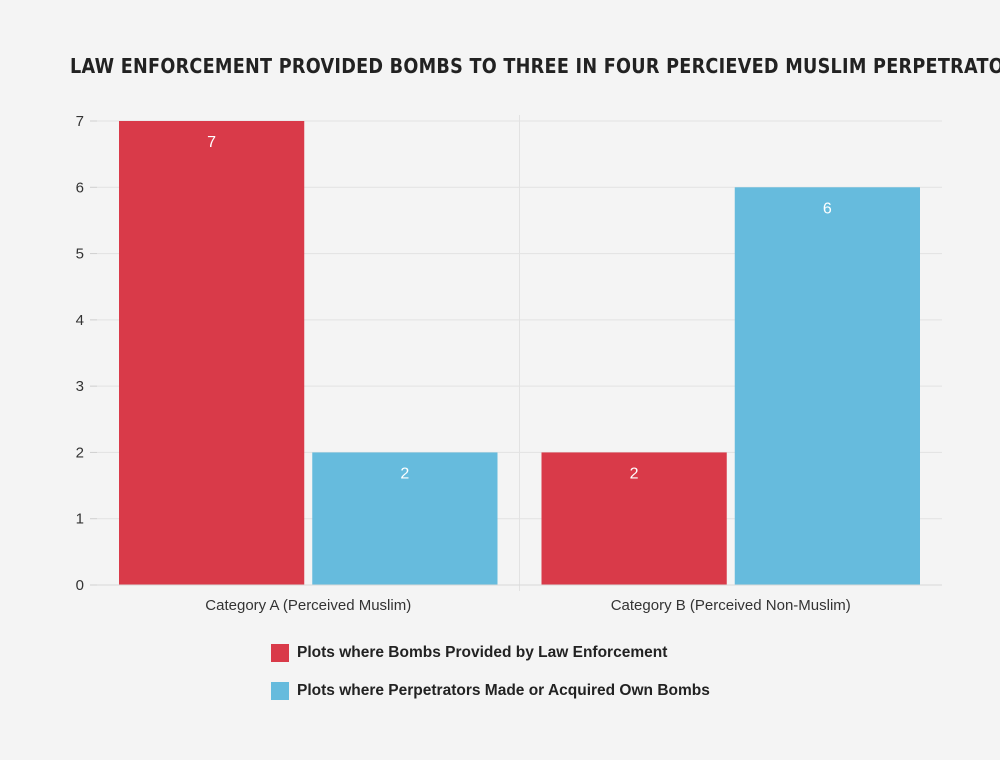 The height and width of the screenshot is (760, 1000). Describe the element at coordinates (308, 605) in the screenshot. I see `x-category-label: Category A (Perceived Muslim)` at that location.